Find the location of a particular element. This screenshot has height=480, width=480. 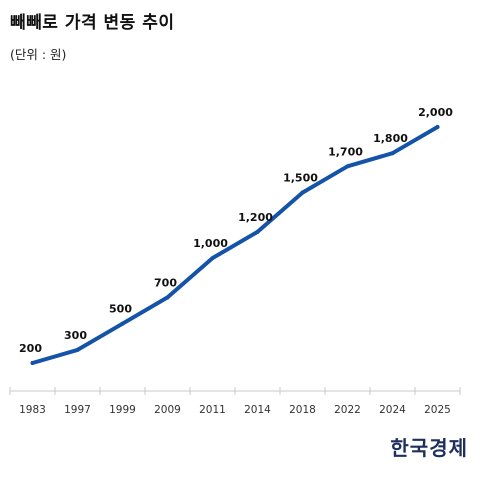

x-tick-label: 2018 is located at coordinates (302, 410).